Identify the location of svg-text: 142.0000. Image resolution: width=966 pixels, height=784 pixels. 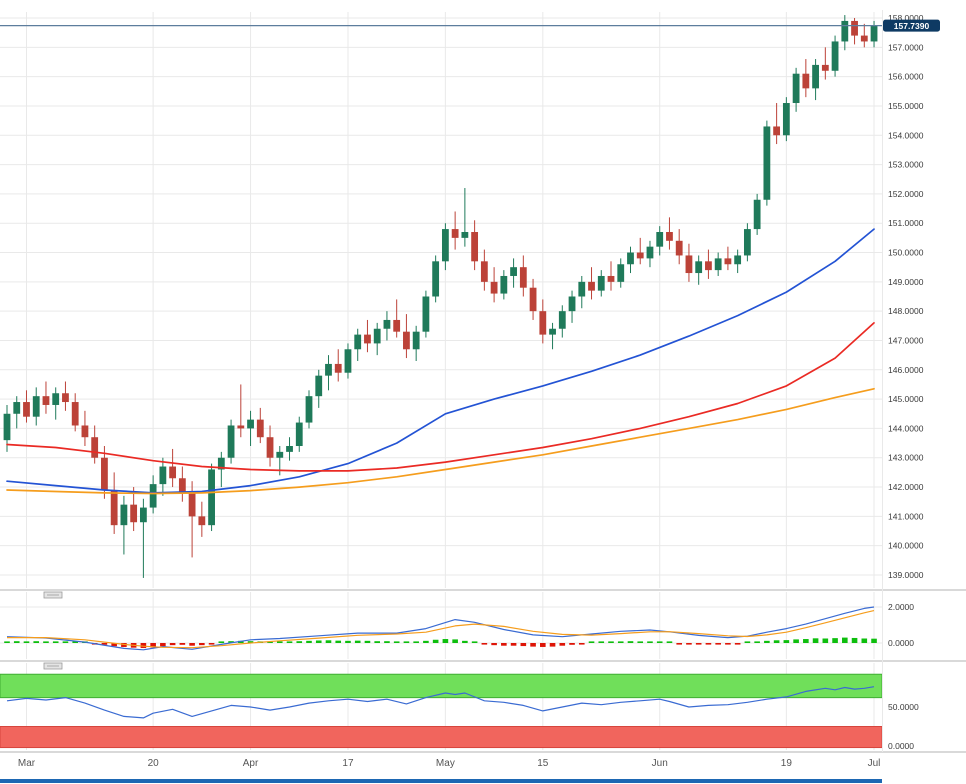
(906, 487).